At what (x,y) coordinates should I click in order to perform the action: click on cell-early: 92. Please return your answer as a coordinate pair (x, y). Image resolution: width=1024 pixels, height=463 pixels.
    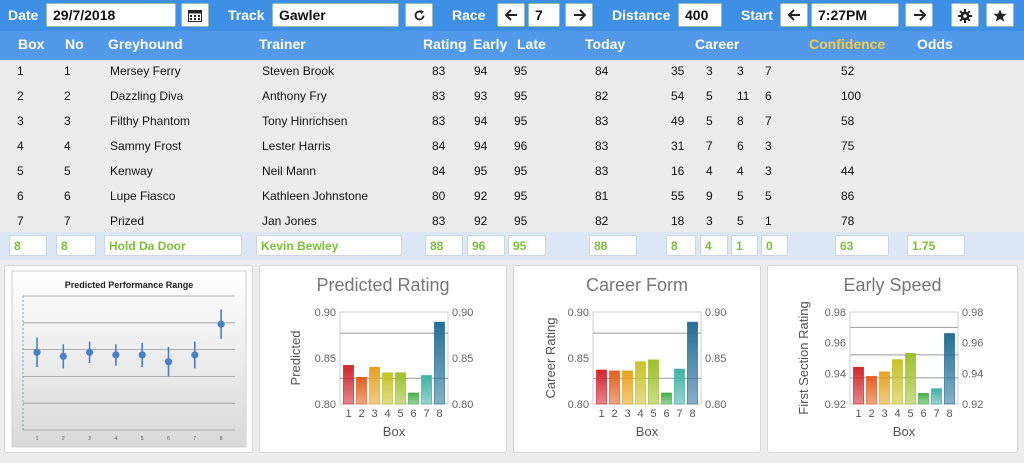
    Looking at the image, I should click on (481, 221).